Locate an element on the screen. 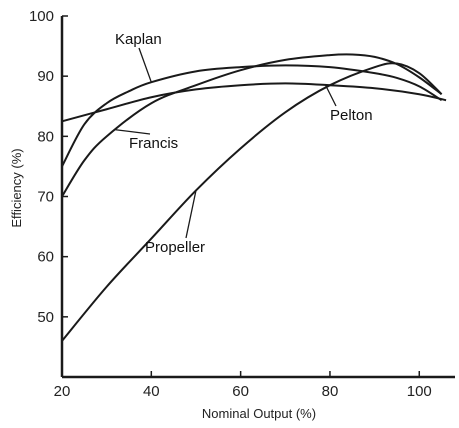 The width and height of the screenshot is (459, 428). label-propeller: Propeller is located at coordinates (175, 247).